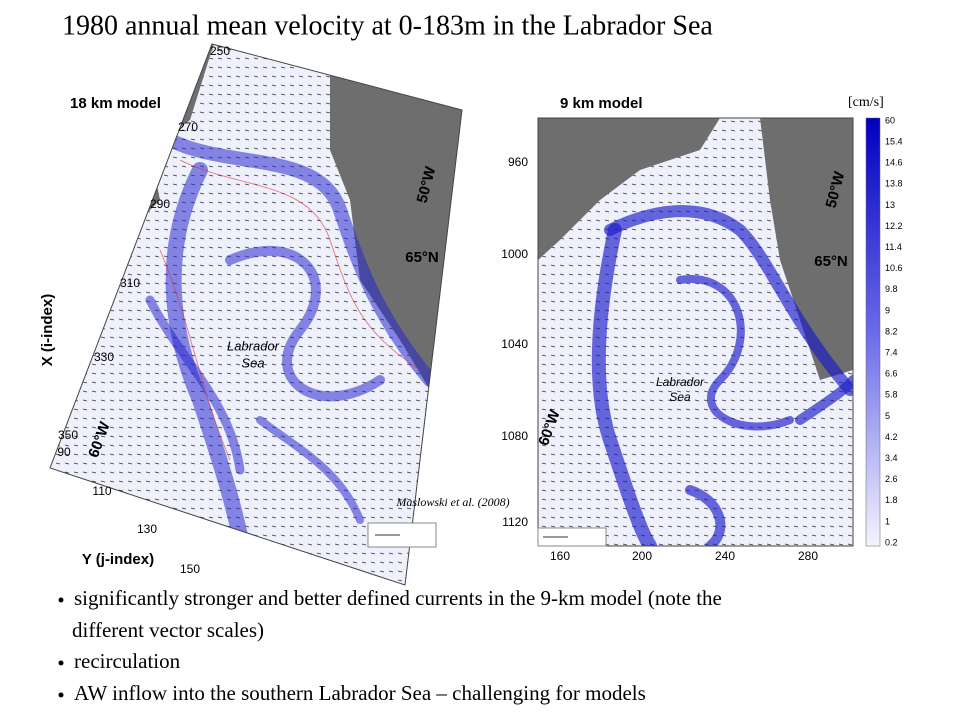  I want to click on map-label: 9 km model, so click(601, 103).